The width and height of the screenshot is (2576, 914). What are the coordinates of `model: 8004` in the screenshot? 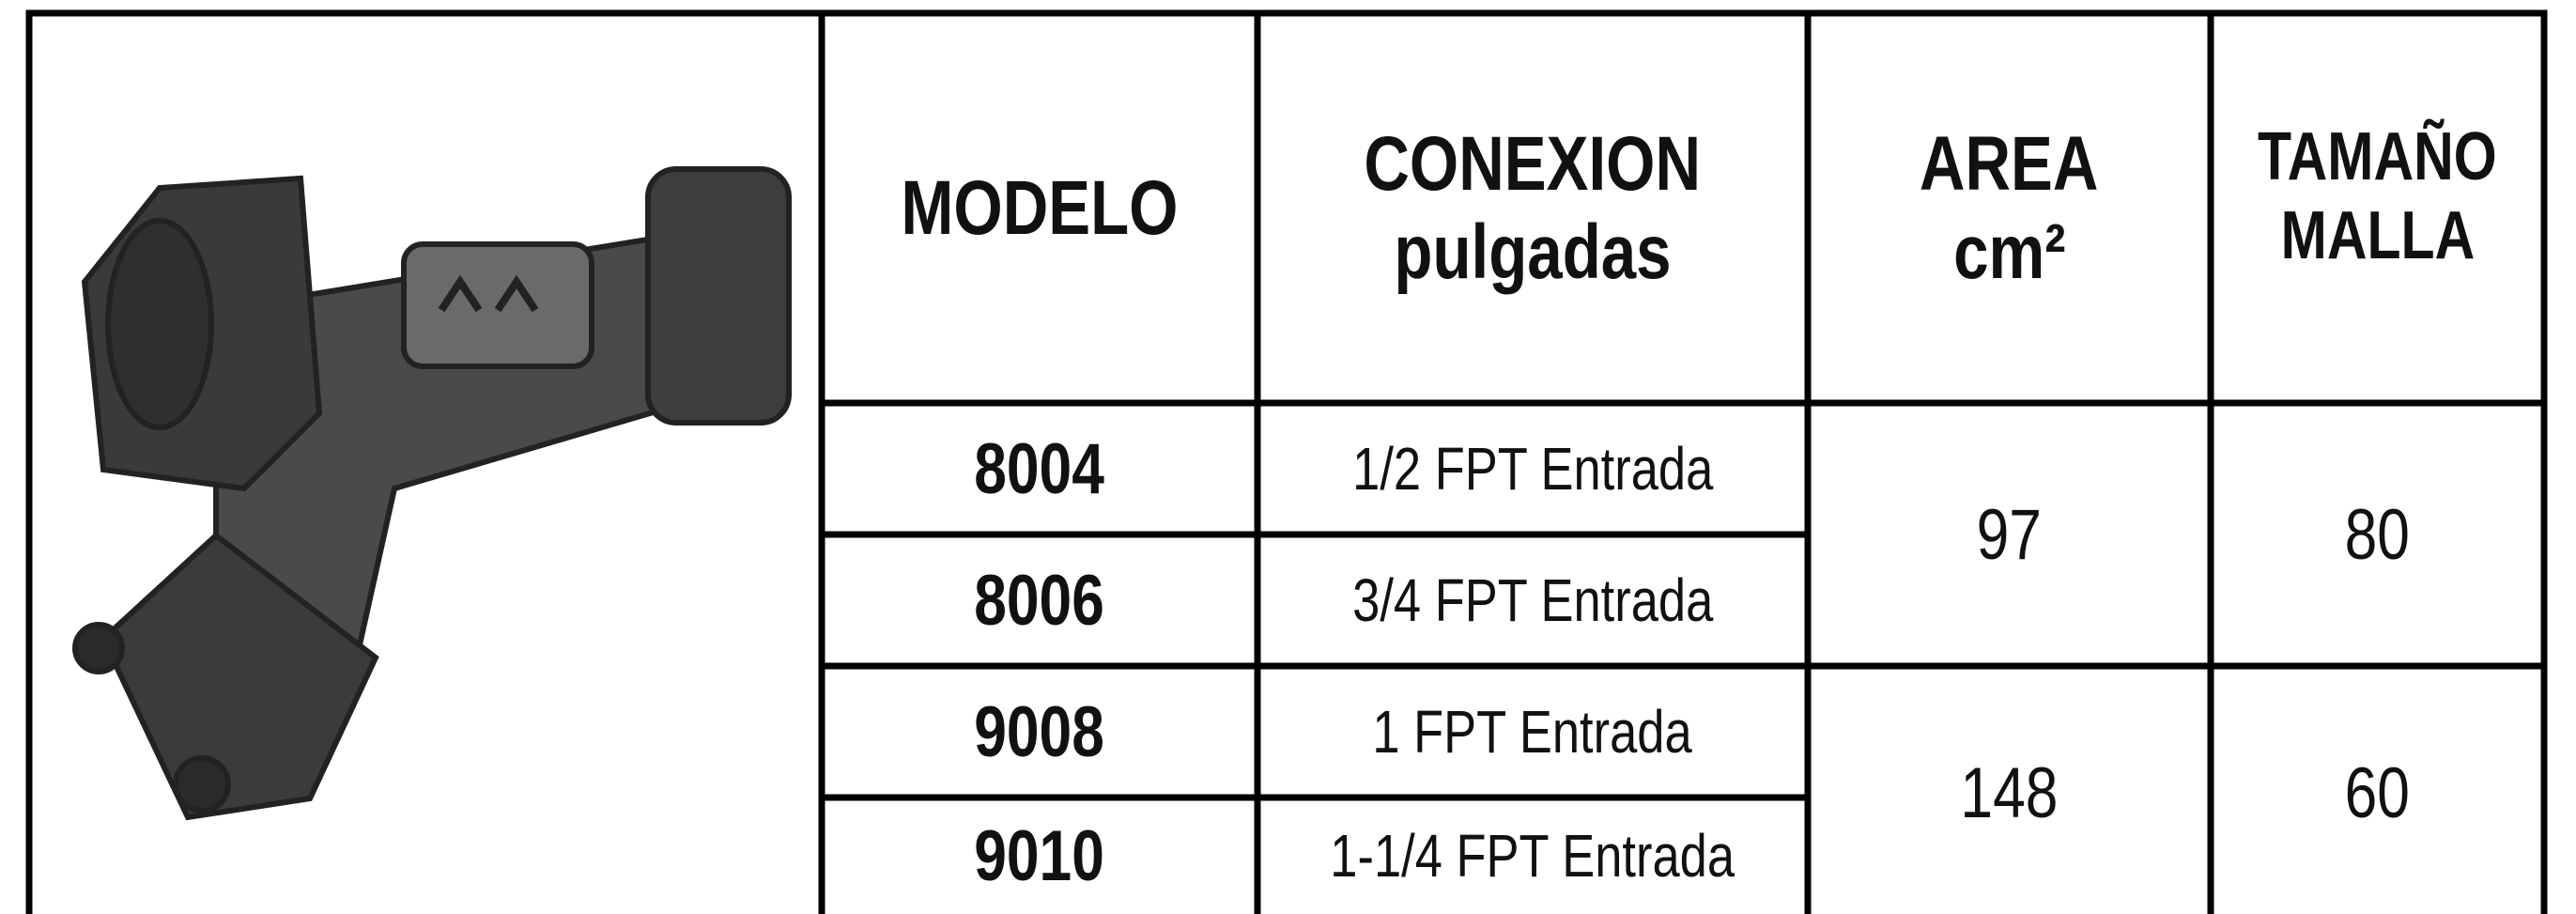 It's located at (1039, 468).